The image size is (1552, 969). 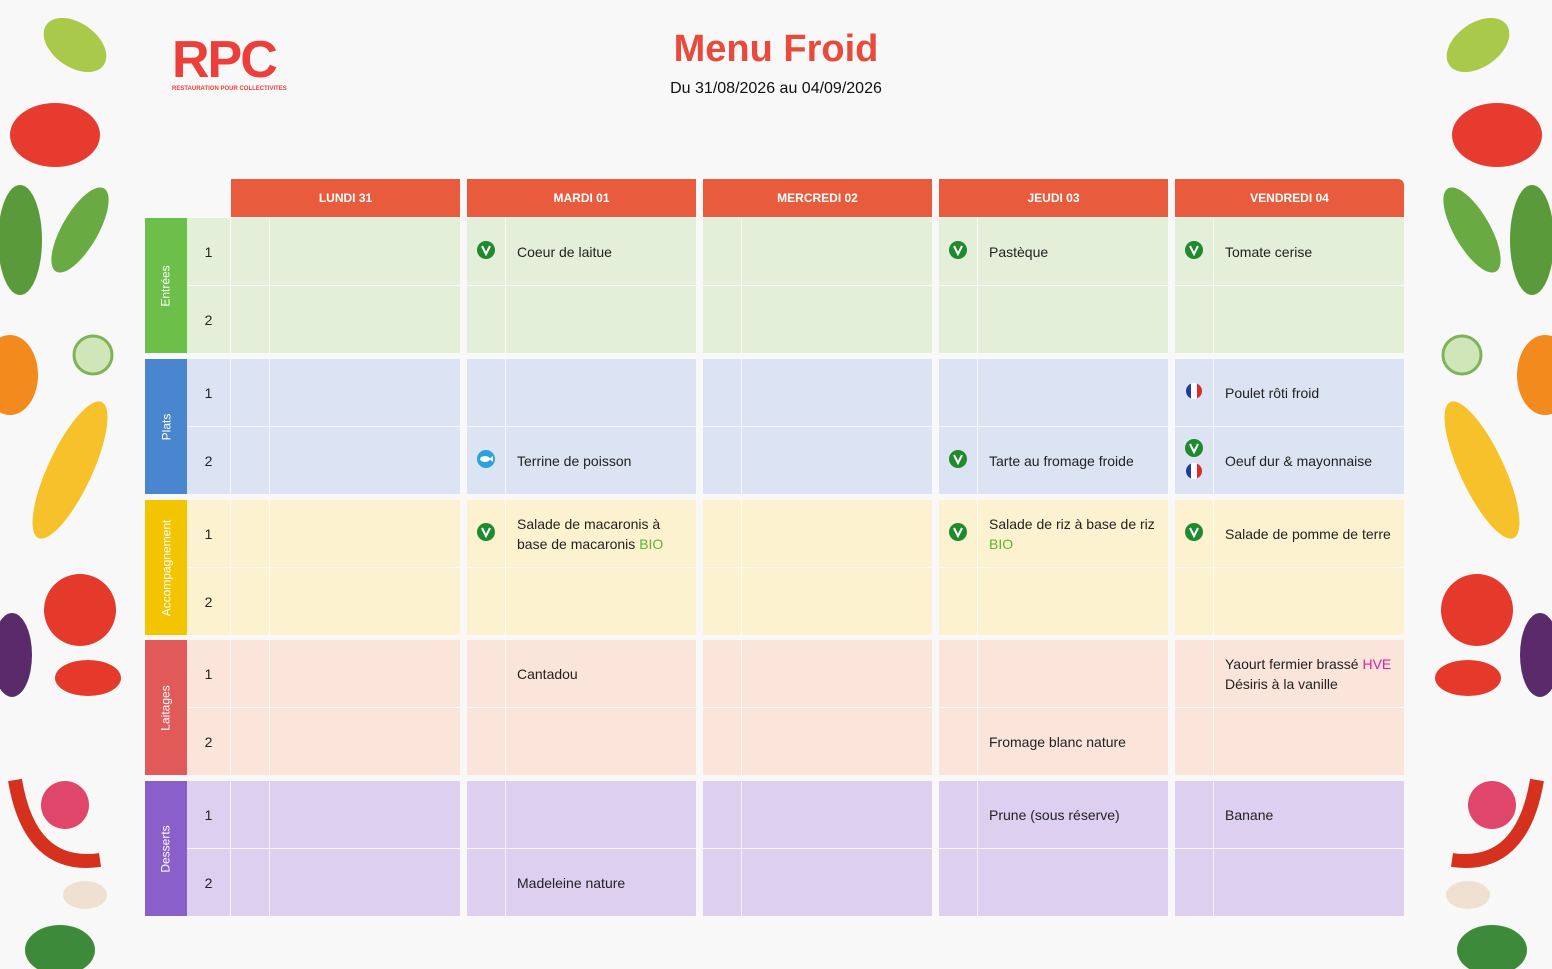 I want to click on dish-line: Terrine de poisson, so click(x=602, y=461).